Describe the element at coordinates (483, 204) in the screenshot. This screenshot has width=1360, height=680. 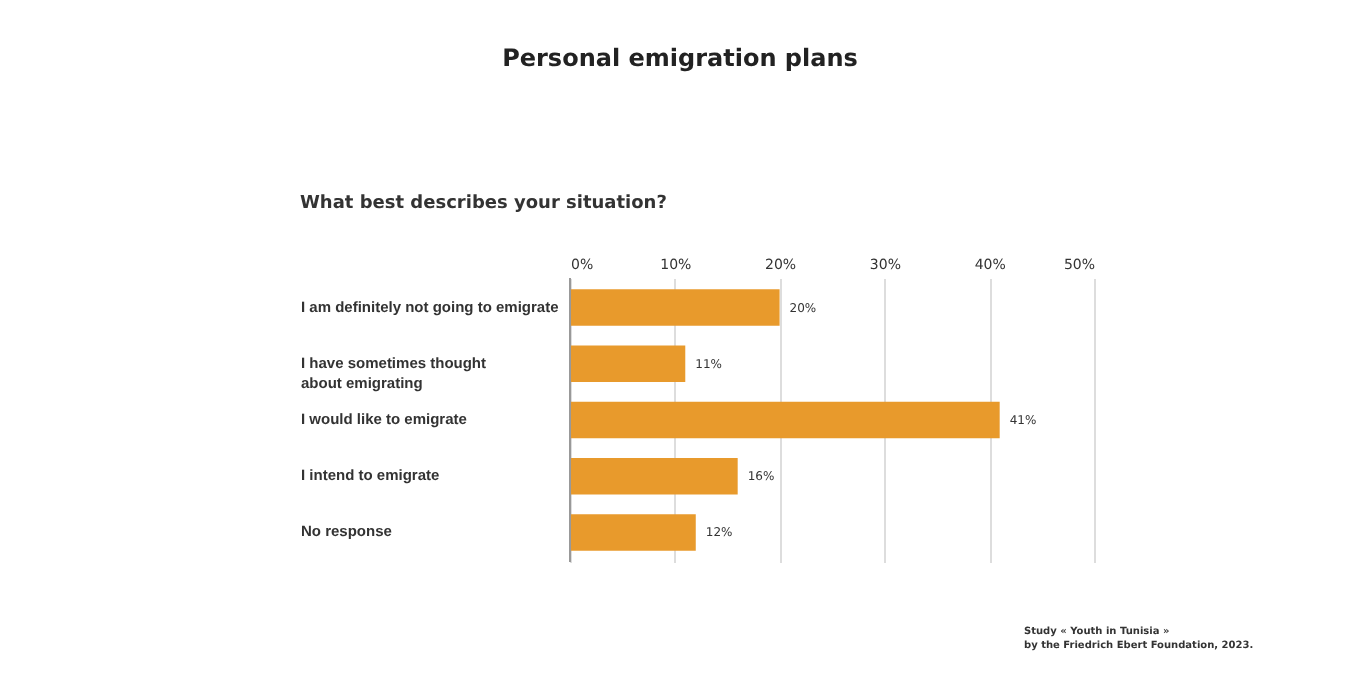
I see `chart-subtitle: What best describes your situation?` at that location.